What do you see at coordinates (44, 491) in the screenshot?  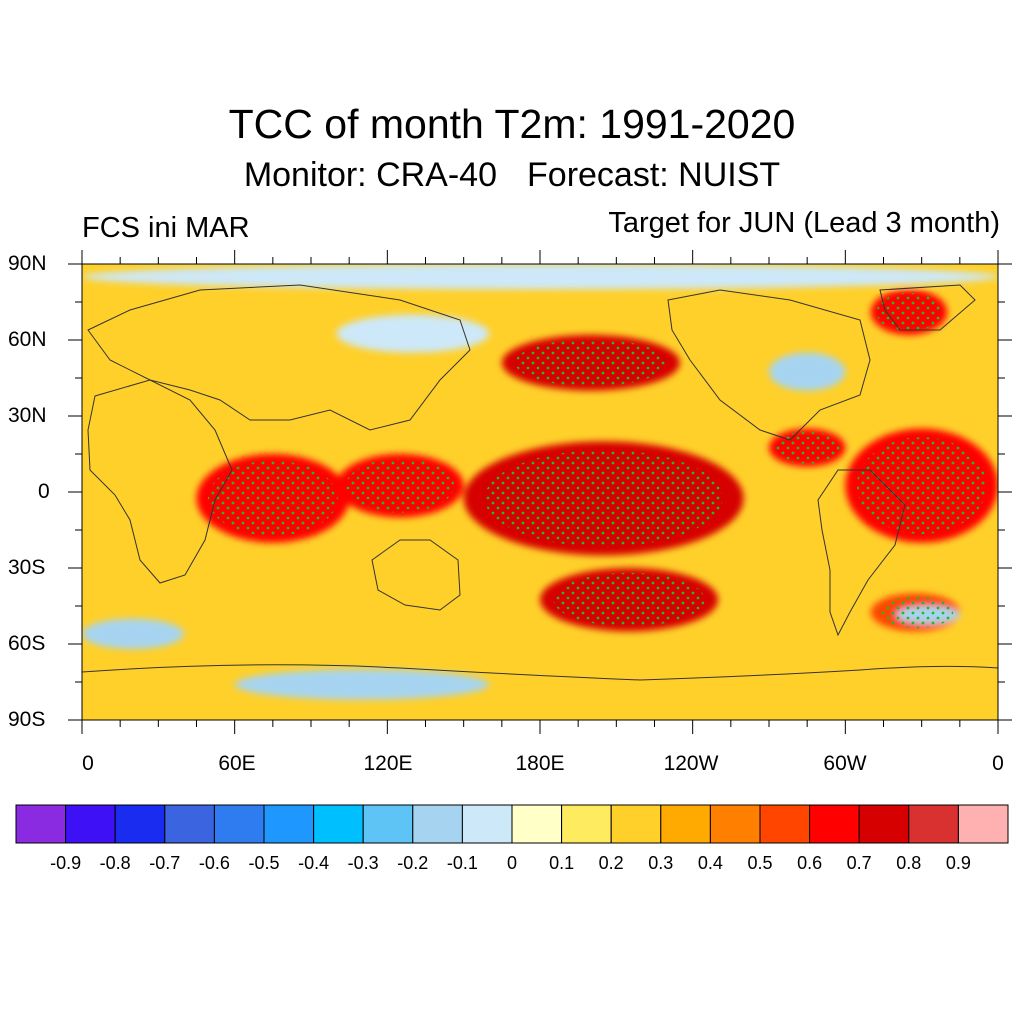 I see `y-tick-label: 0` at bounding box center [44, 491].